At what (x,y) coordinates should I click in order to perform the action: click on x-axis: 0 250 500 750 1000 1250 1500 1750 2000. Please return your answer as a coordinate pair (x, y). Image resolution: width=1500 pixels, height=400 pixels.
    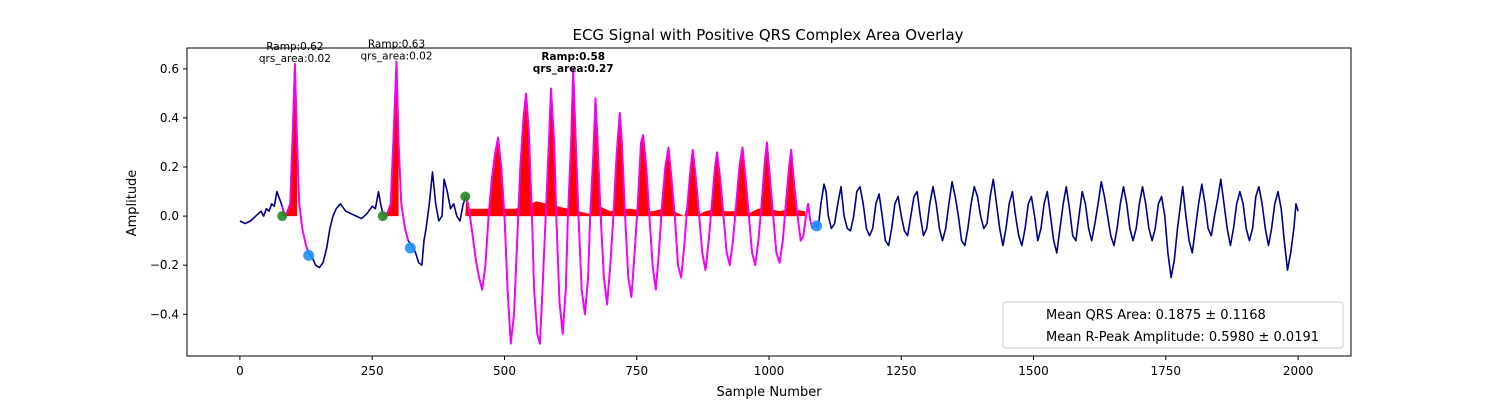
    Looking at the image, I should click on (774, 367).